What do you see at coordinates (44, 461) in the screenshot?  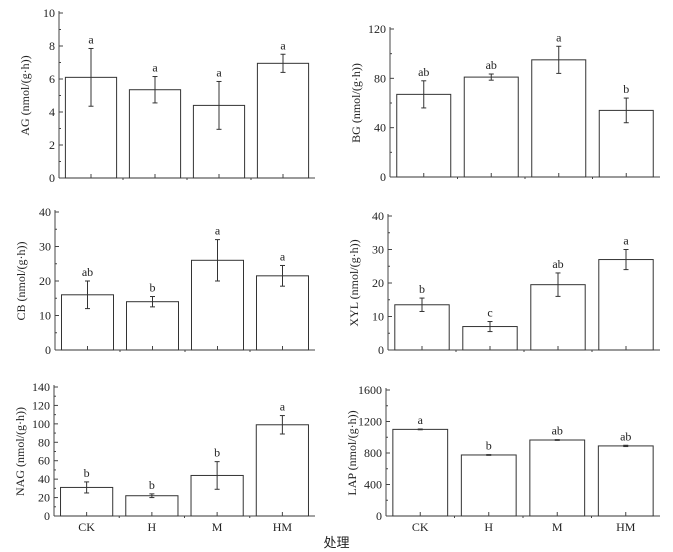 I see `y-tick-label: 60` at bounding box center [44, 461].